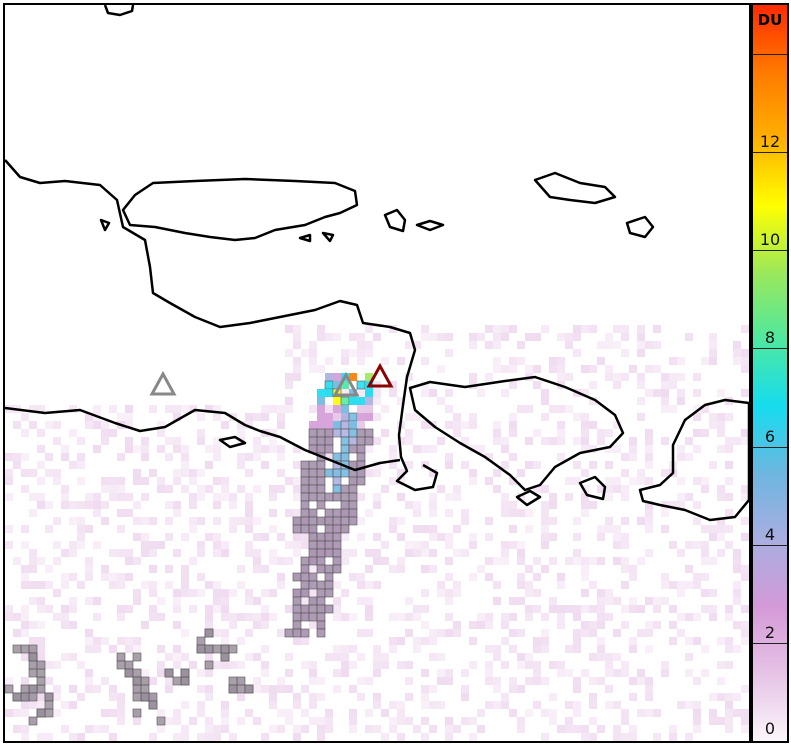 The width and height of the screenshot is (791, 746). I want to click on volcano-marker-grey-west, so click(163, 383).